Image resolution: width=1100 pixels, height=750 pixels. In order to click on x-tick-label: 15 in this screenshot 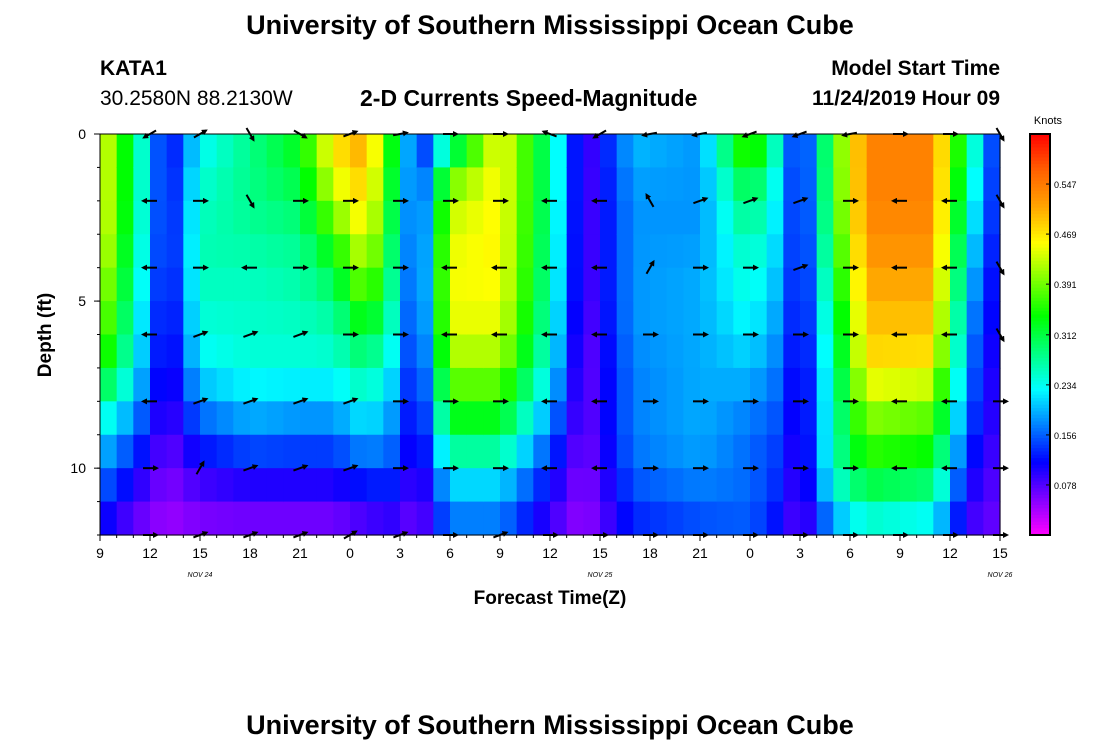, I will do `click(1000, 553)`.